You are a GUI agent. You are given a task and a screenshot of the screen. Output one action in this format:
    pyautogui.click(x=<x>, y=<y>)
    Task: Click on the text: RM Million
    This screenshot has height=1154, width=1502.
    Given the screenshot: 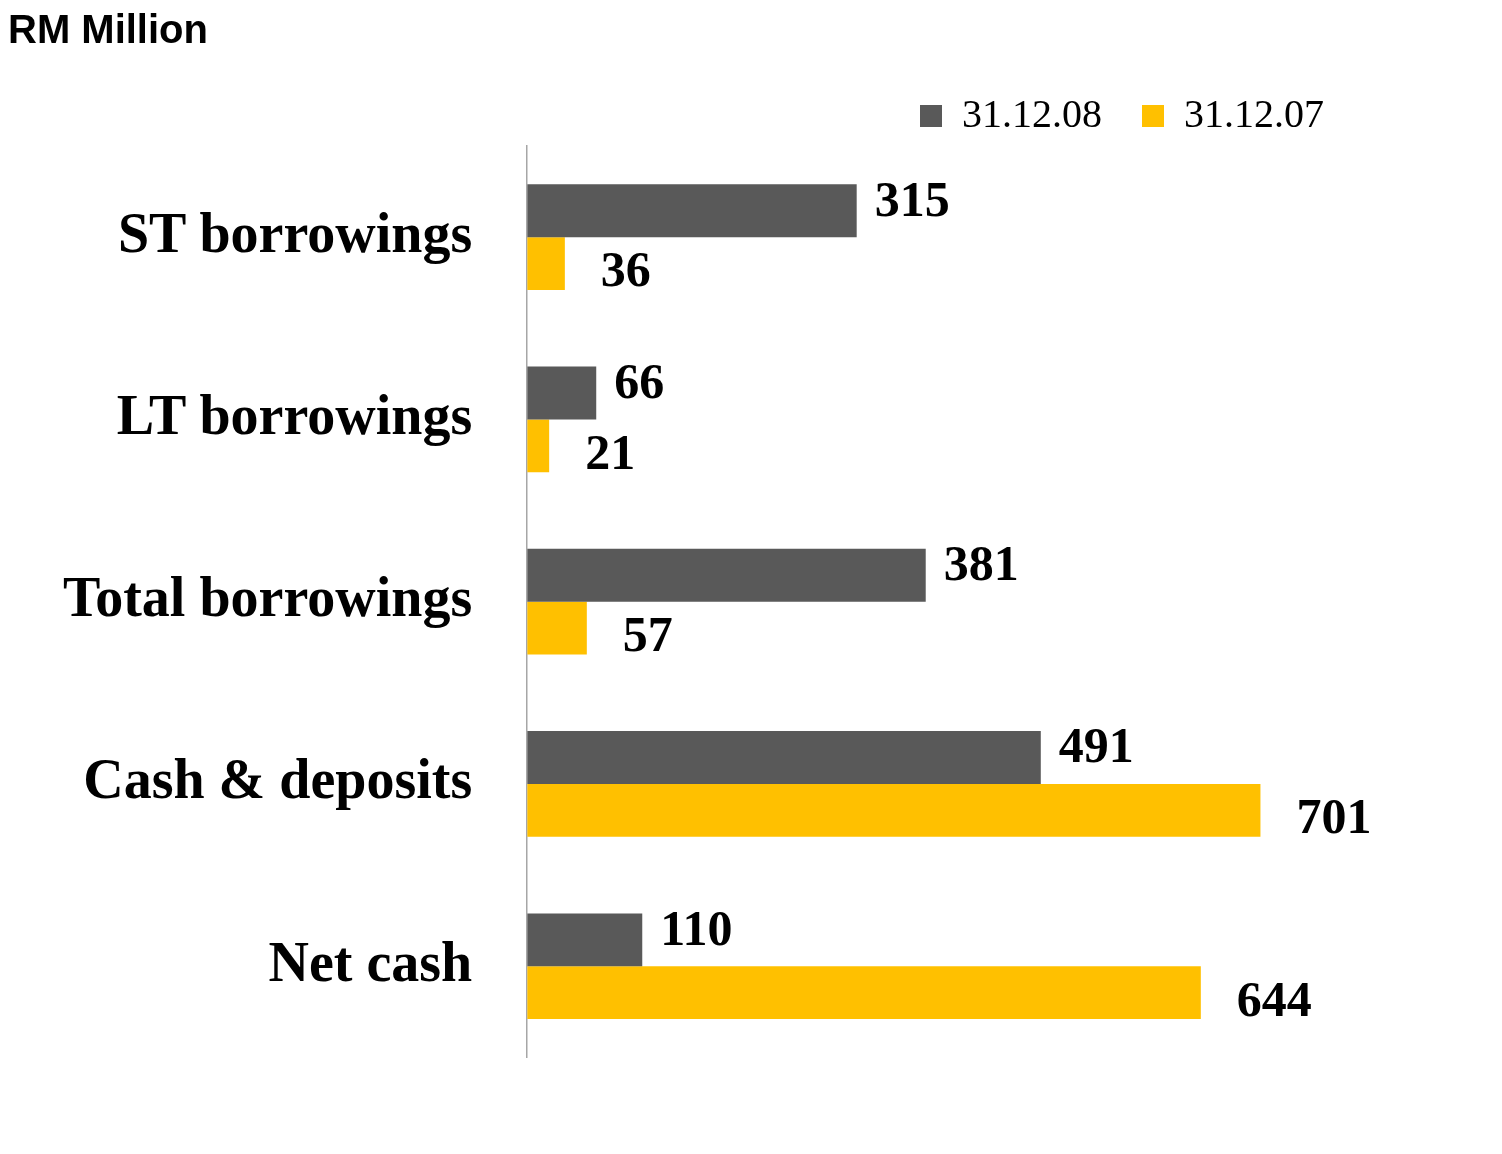 What is the action you would take?
    pyautogui.click(x=108, y=29)
    